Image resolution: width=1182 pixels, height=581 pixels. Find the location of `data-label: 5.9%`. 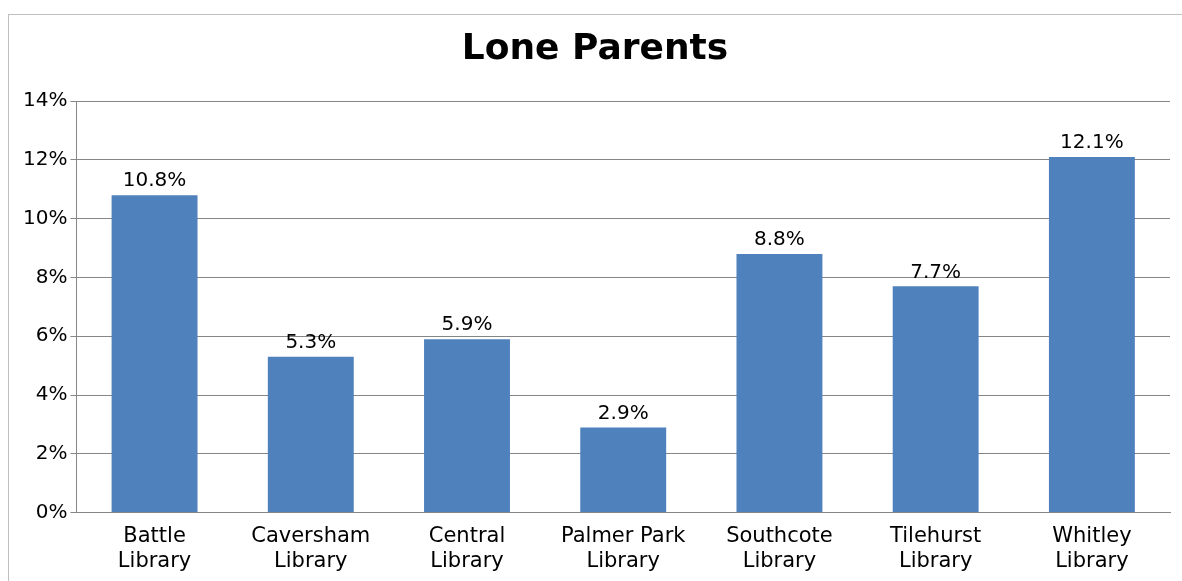

data-label: 5.9% is located at coordinates (467, 323).